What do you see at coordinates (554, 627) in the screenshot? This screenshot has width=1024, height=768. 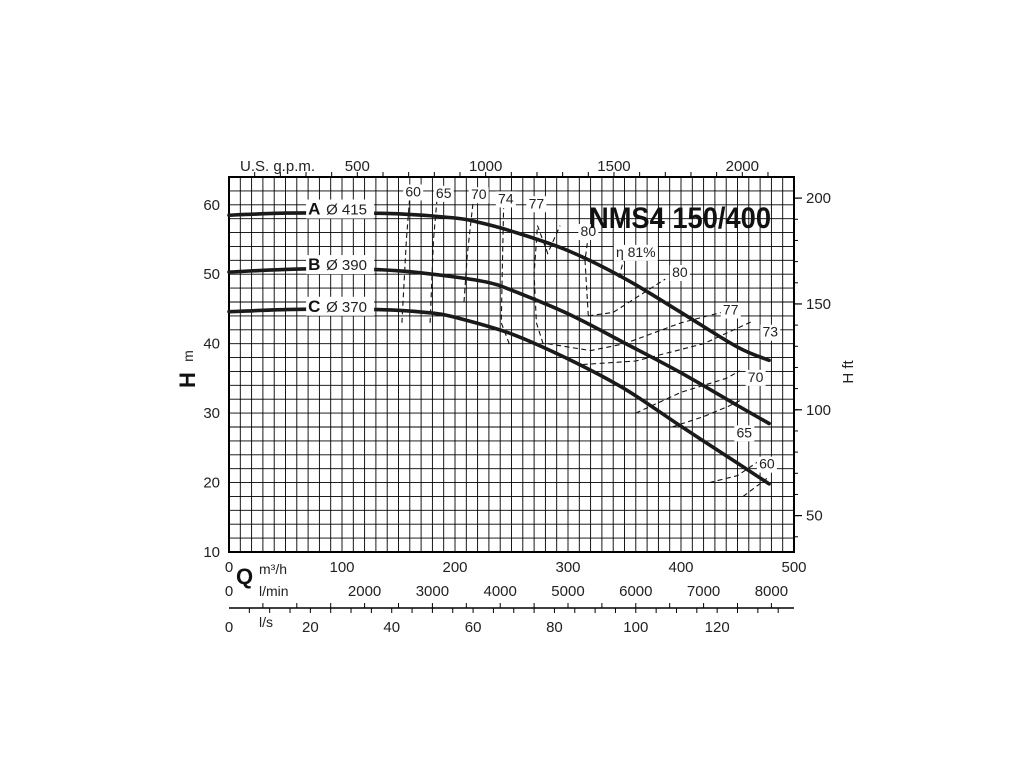 I see `ls-tick-label: 80` at bounding box center [554, 627].